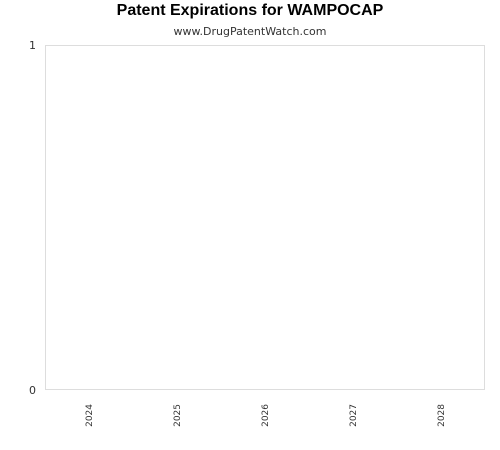 The height and width of the screenshot is (450, 500). I want to click on y-axis: 01, so click(32, 218).